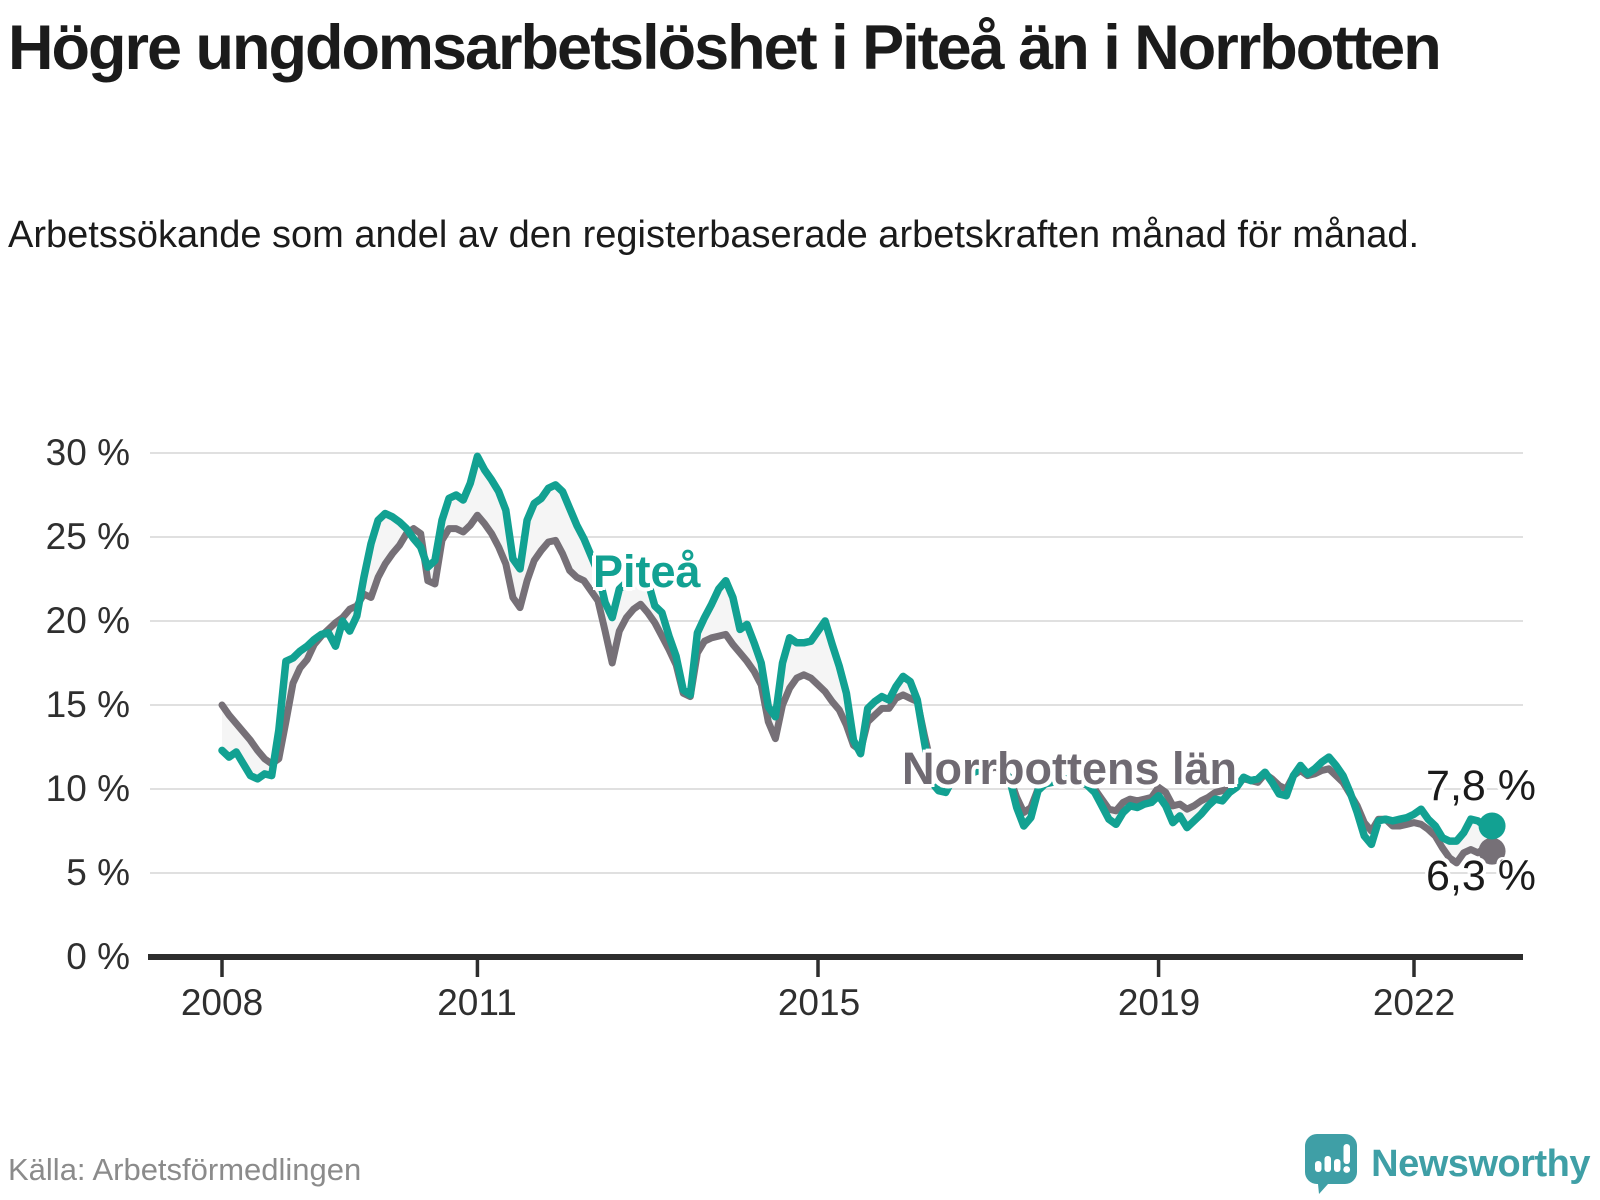 This screenshot has width=1600, height=1200. Describe the element at coordinates (477, 1002) in the screenshot. I see `x-tick-label-2011: 2011` at that location.